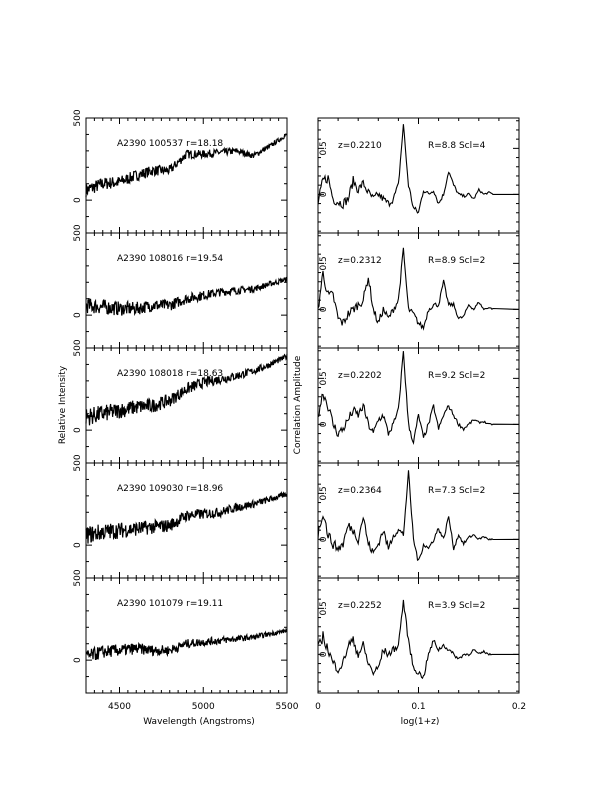  Describe the element at coordinates (360, 146) in the screenshot. I see `redshift-label: z=0.2210` at that location.